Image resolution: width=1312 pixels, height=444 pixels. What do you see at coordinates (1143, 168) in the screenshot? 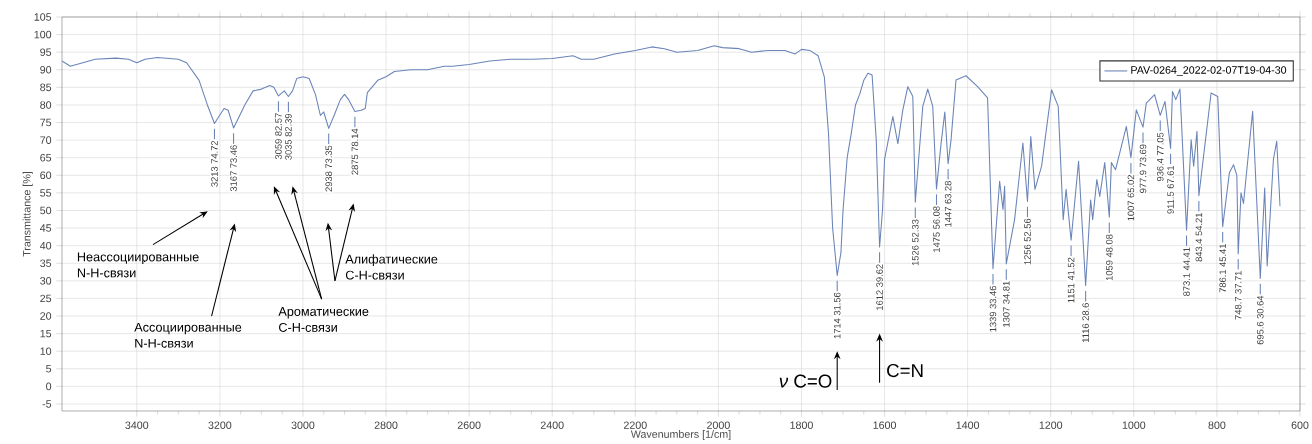
I see `annotation: 977.9 73.69` at bounding box center [1143, 168].